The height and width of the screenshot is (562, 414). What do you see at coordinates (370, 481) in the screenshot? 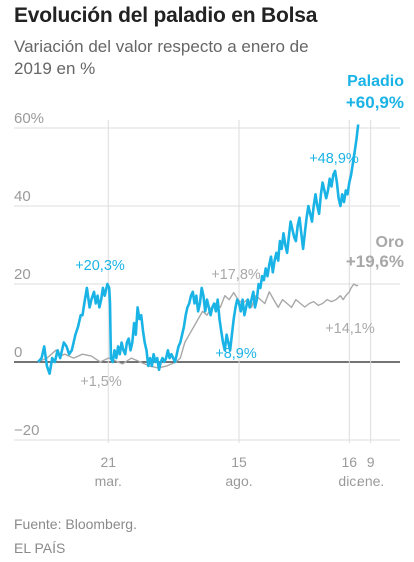
I see `x-tick-month: ene.` at bounding box center [370, 481].